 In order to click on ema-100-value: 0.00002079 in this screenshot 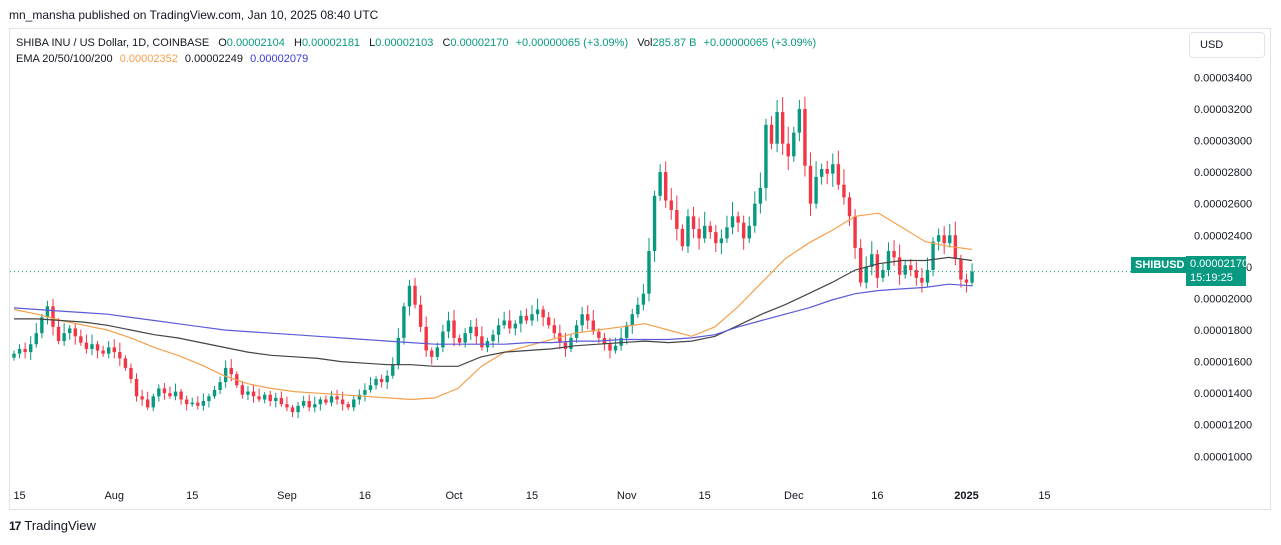, I will do `click(279, 59)`.